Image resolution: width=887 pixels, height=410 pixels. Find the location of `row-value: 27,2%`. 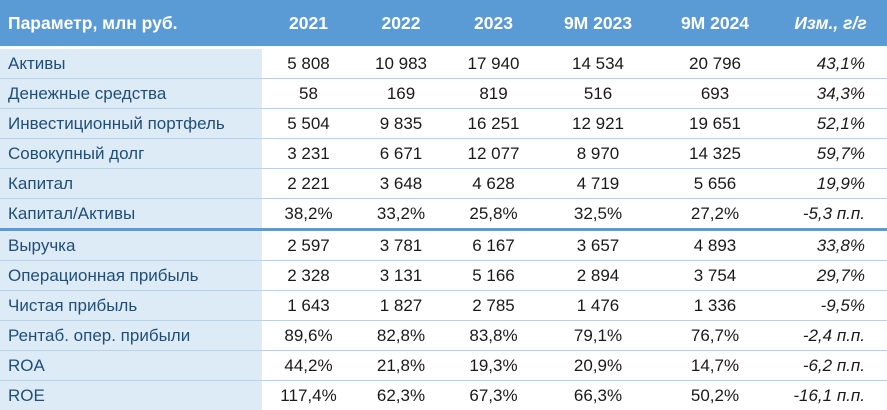

row-value: 27,2% is located at coordinates (715, 214).